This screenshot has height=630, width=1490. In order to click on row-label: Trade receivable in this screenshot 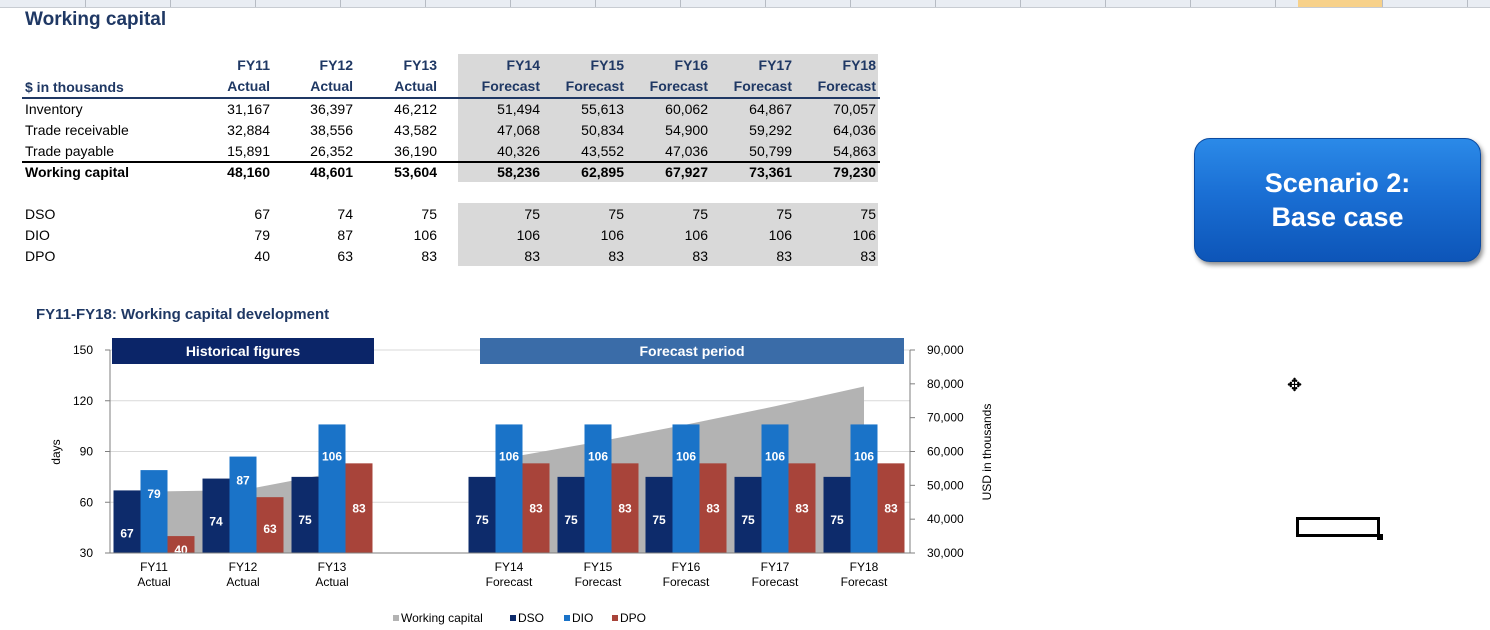, I will do `click(77, 130)`.